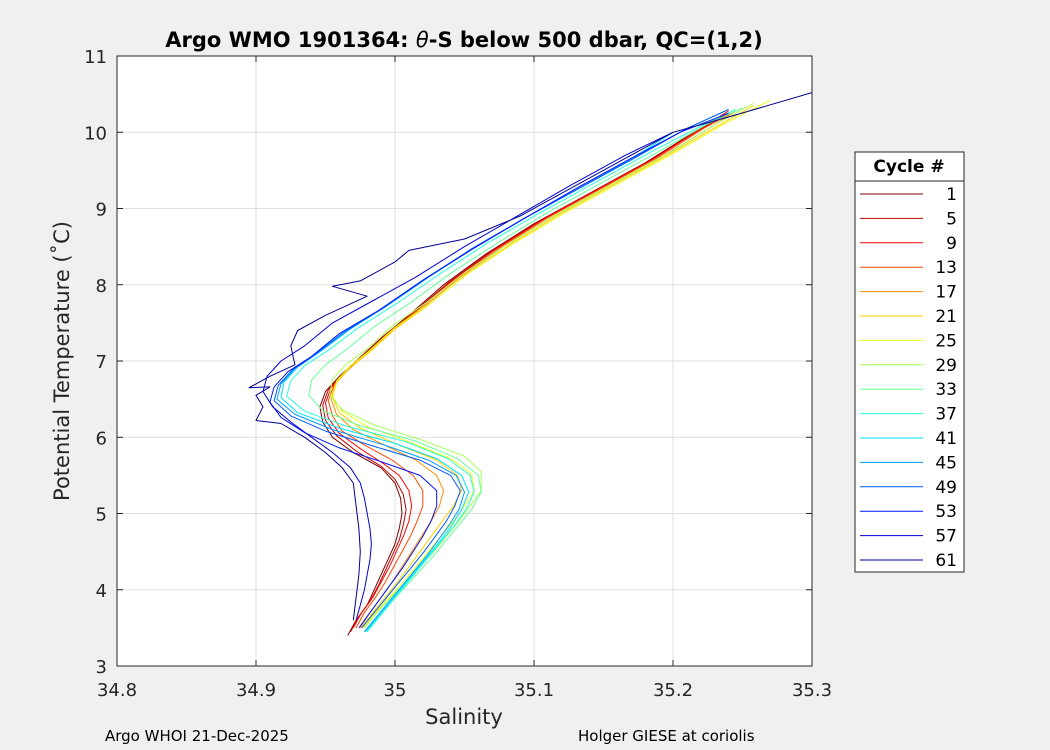 The height and width of the screenshot is (750, 1050). I want to click on x-tick-label: 35.2, so click(673, 690).